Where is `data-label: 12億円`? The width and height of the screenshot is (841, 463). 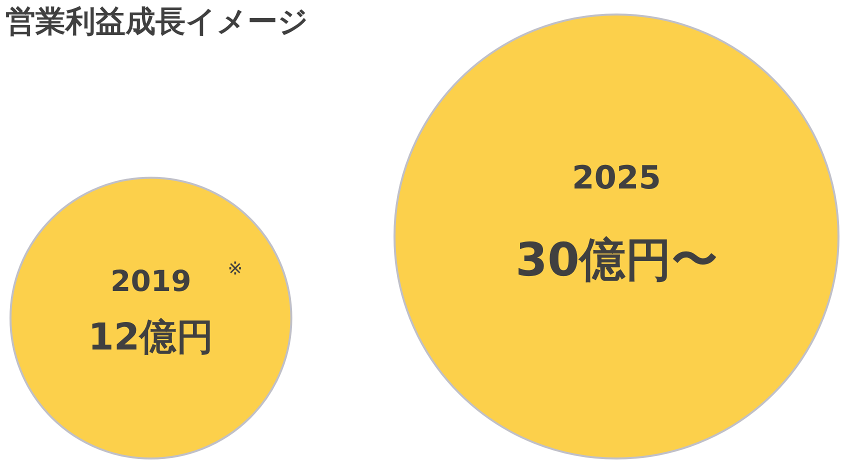
data-label: 12億円 is located at coordinates (151, 337).